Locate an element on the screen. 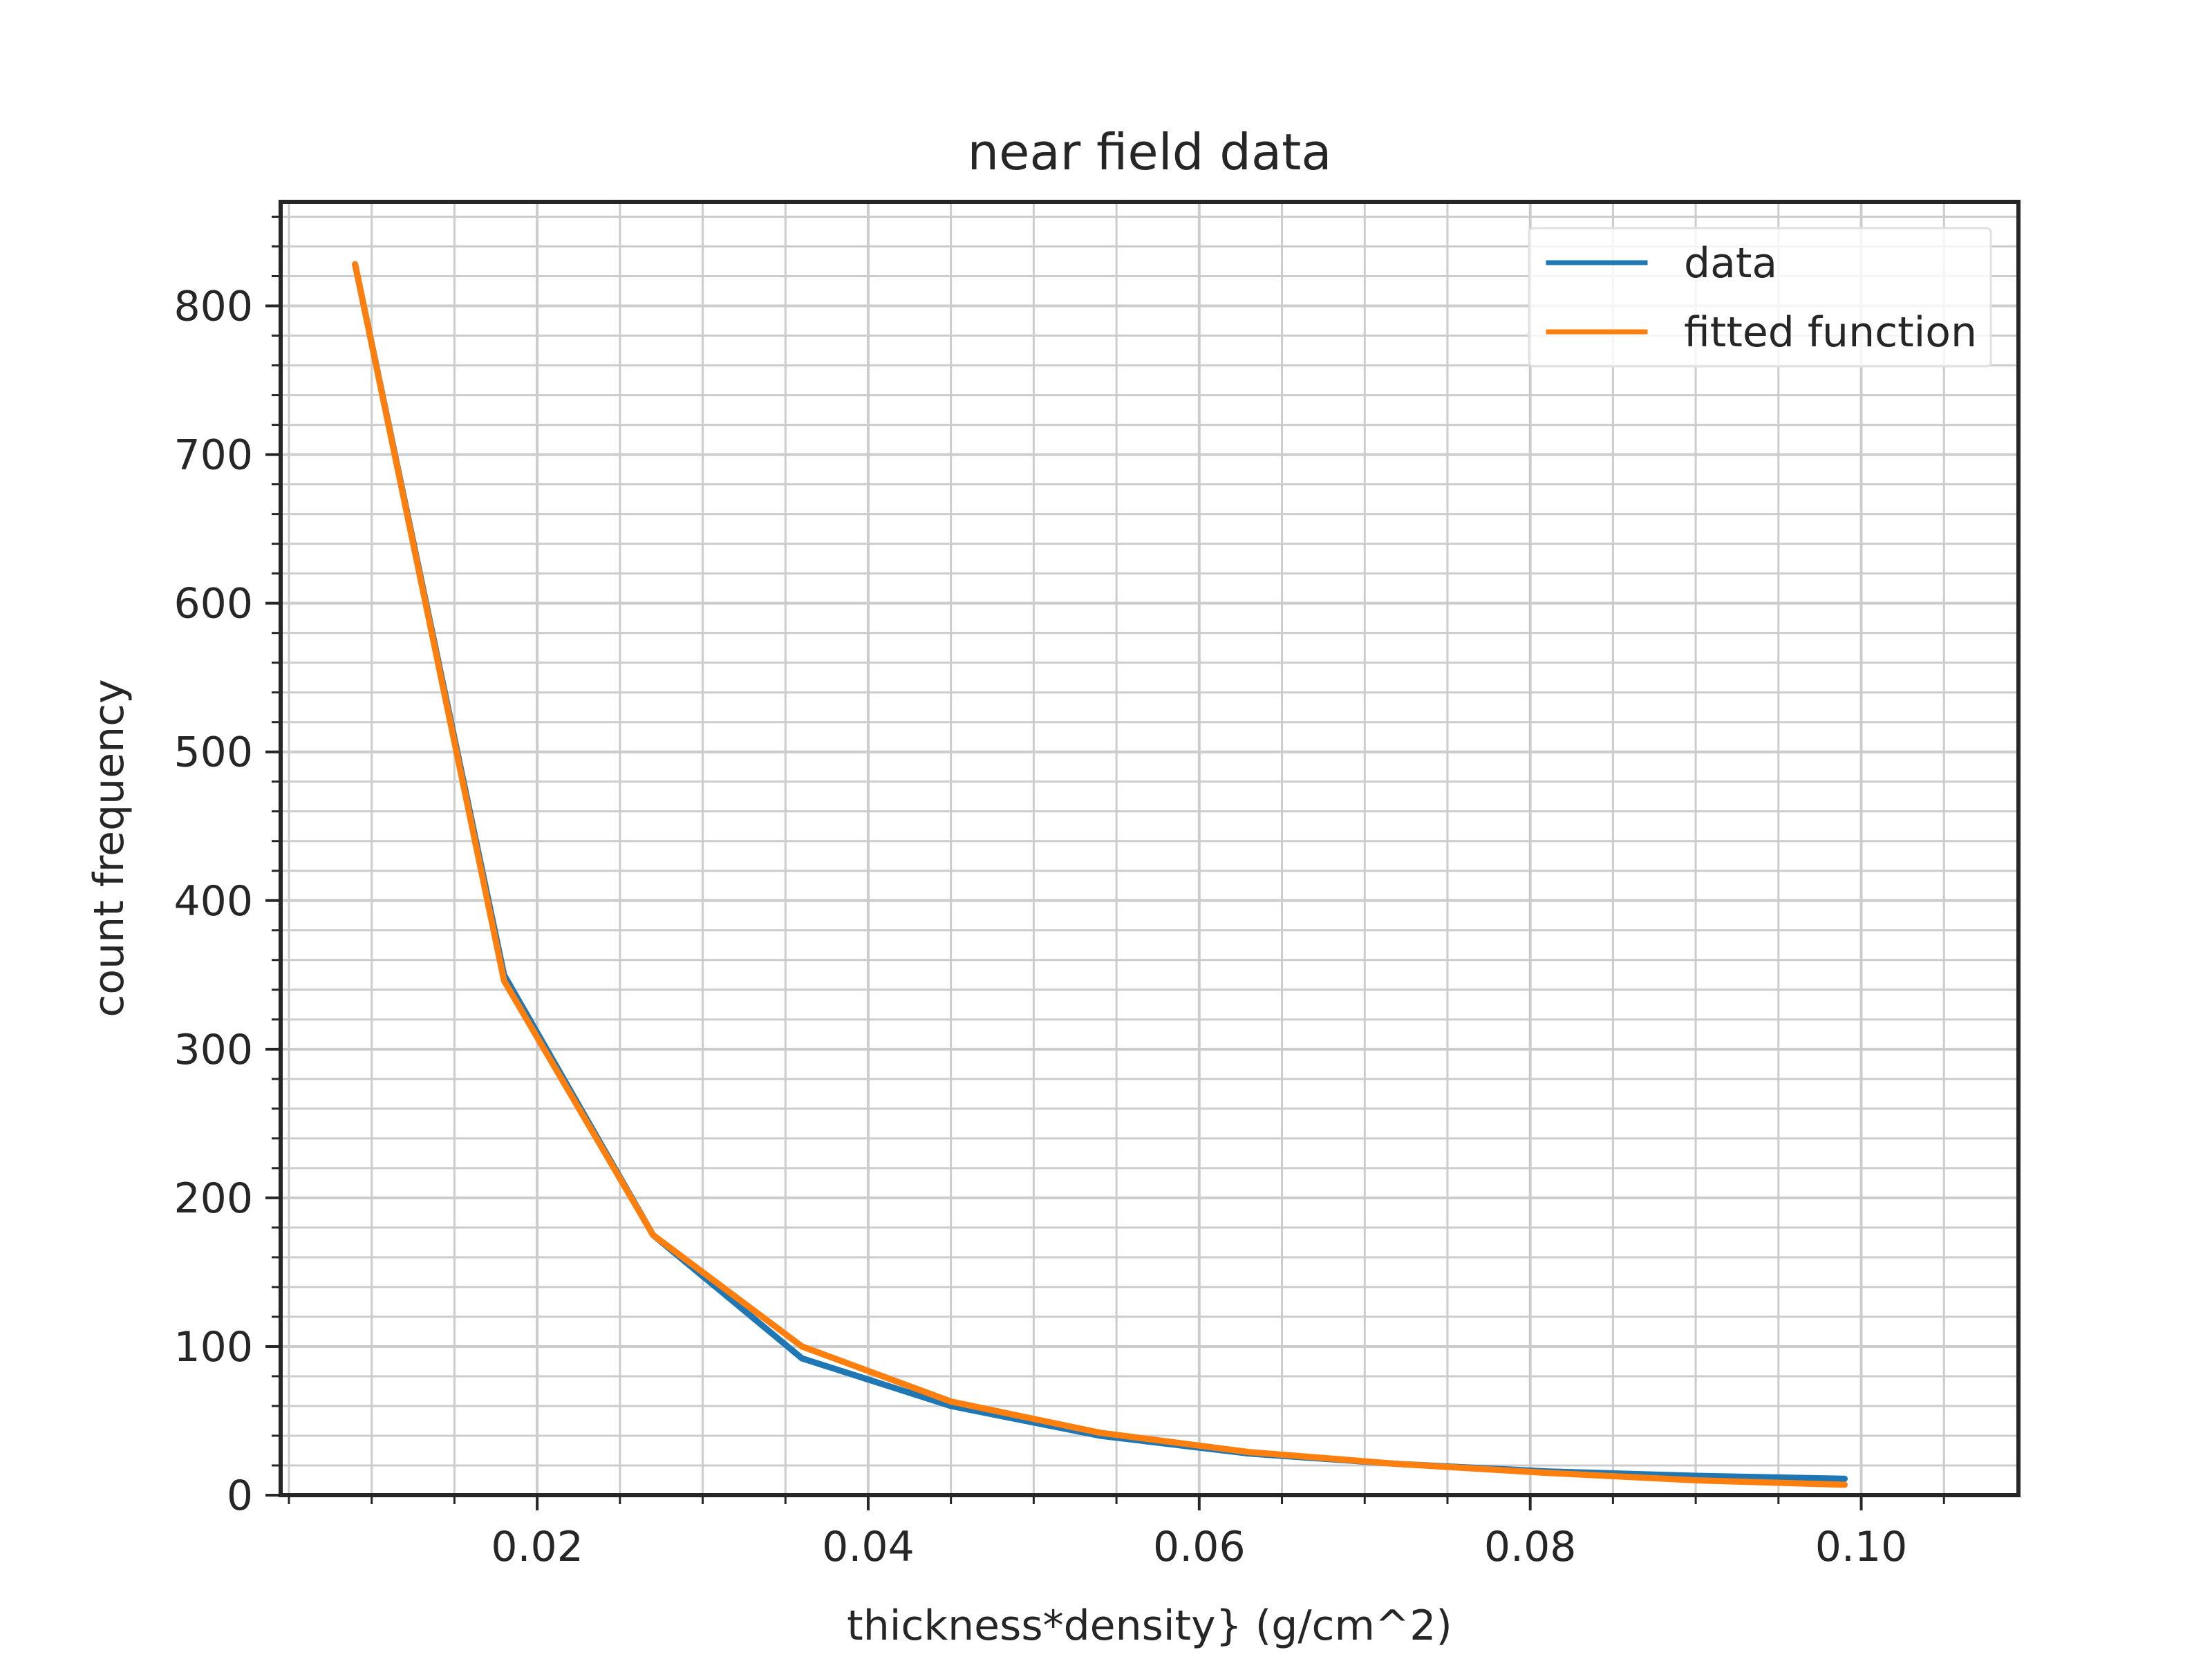  y-tick-label: 600 is located at coordinates (214, 604).